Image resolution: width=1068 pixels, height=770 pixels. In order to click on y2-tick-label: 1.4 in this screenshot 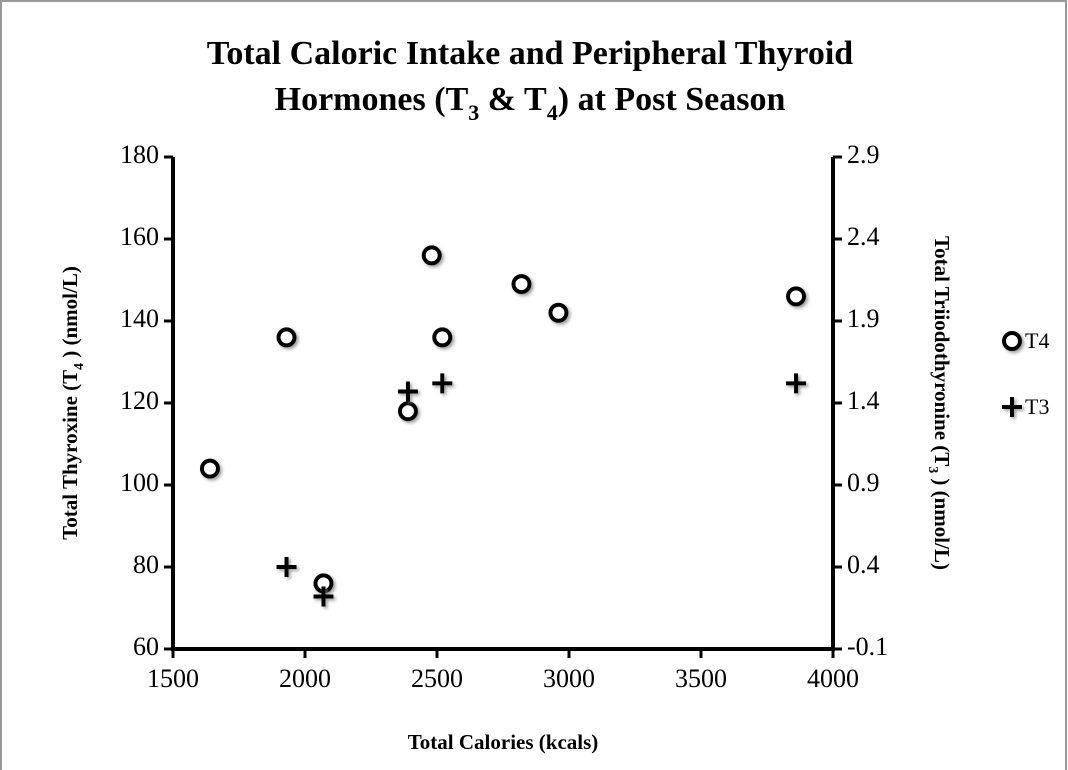, I will do `click(863, 400)`.